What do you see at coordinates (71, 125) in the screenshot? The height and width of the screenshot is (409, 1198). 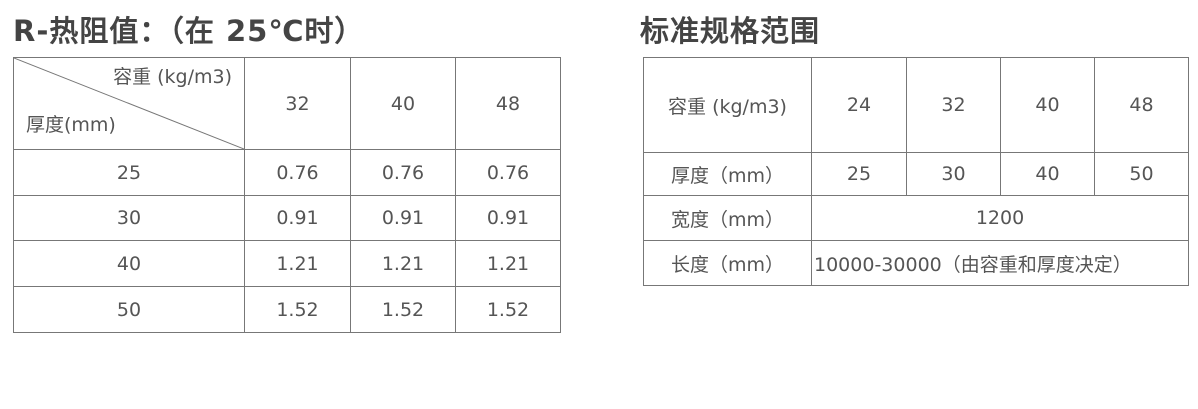 I see `thickness-header: 厚度(mm)` at bounding box center [71, 125].